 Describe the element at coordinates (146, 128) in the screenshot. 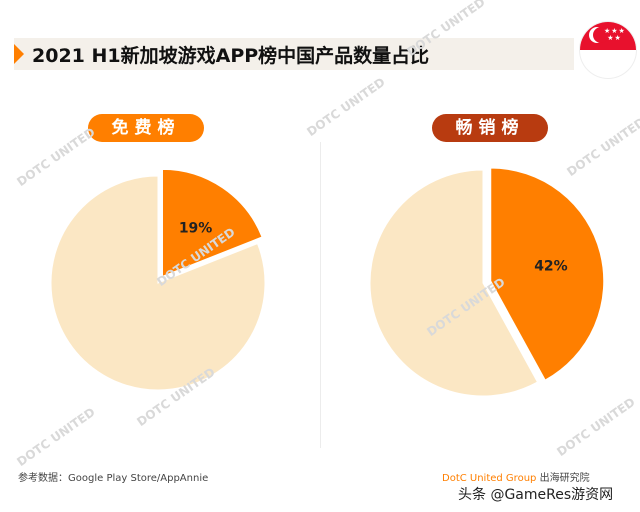

I see `free-chart-title: 免费榜` at that location.